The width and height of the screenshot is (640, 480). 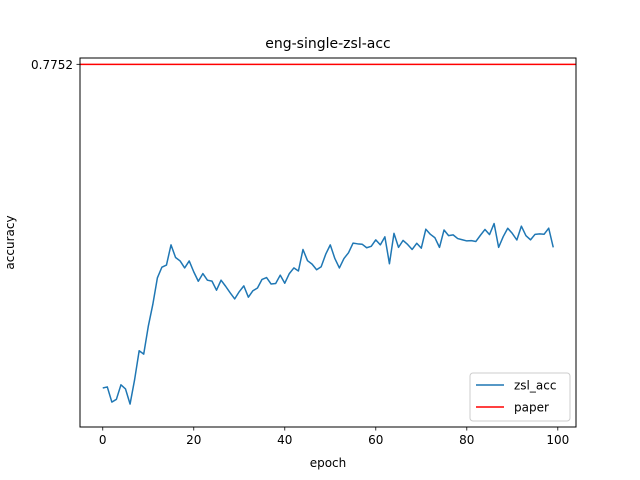 I want to click on chart-title: eng-single-zsl-acc, so click(x=327, y=44).